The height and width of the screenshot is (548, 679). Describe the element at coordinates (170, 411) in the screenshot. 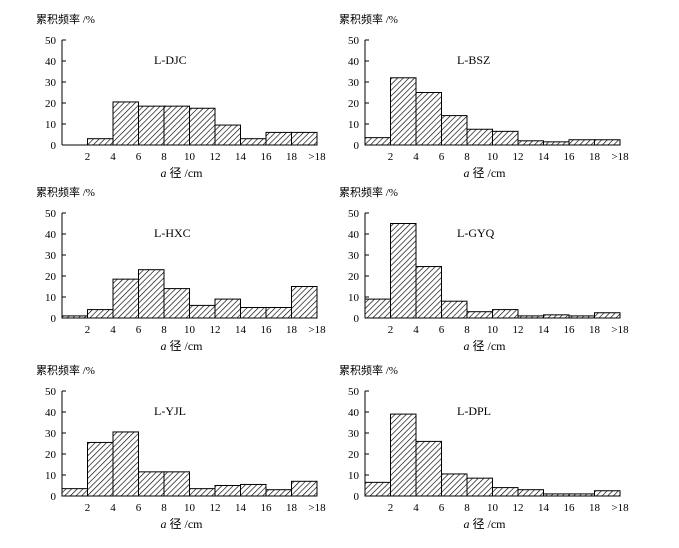

I see `panel-title: L-YJL` at that location.